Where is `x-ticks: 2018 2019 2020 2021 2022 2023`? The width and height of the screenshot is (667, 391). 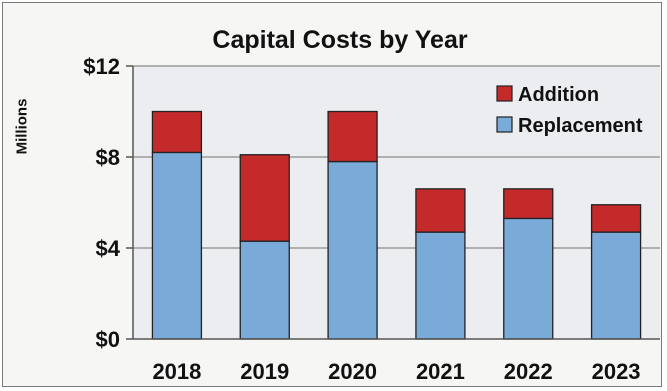
x-ticks: 2018 2019 2020 2021 2022 2023 is located at coordinates (396, 361).